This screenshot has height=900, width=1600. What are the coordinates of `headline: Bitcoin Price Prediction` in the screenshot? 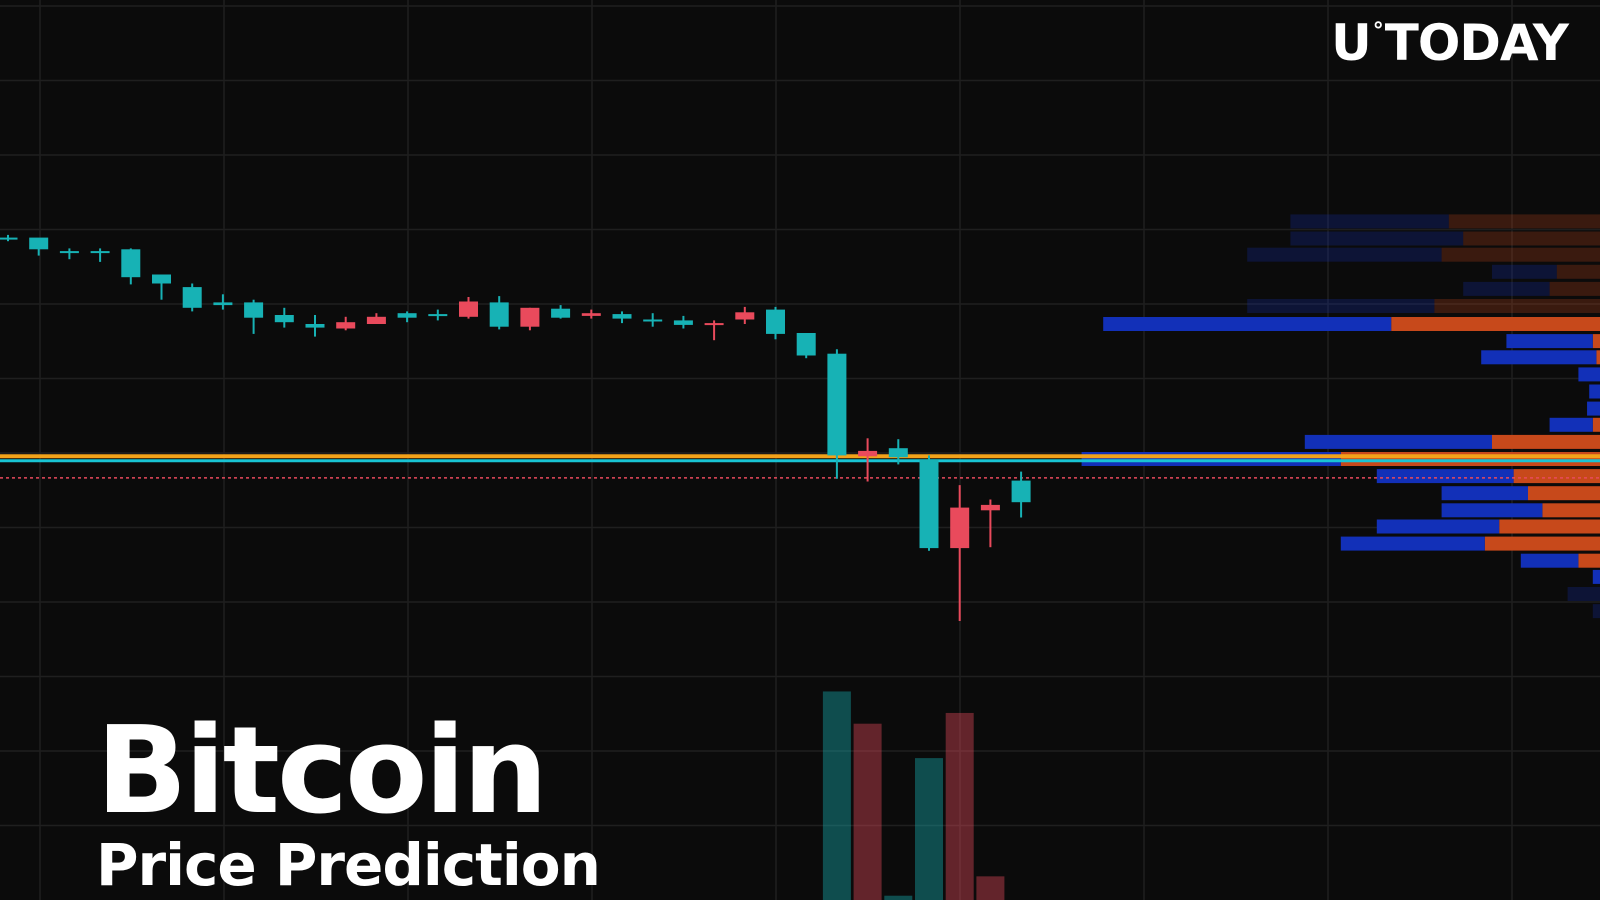 It's located at (348, 800).